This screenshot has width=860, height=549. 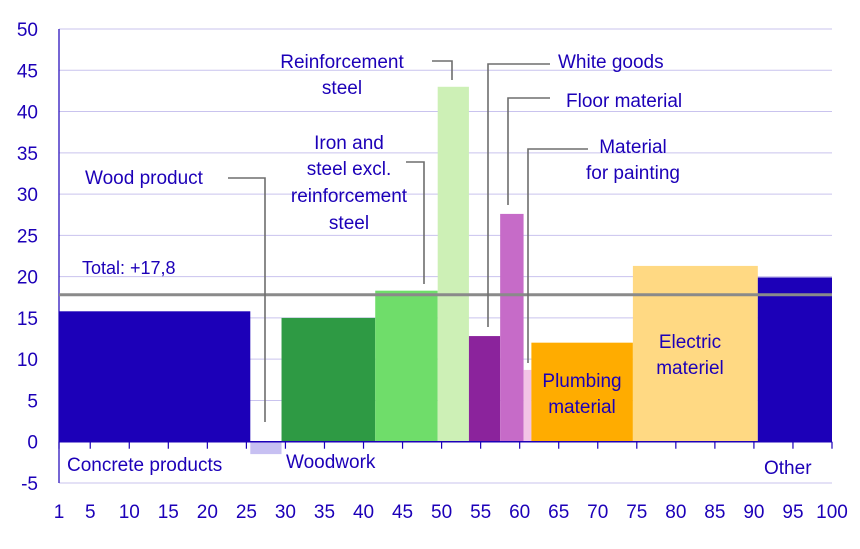 What do you see at coordinates (144, 465) in the screenshot?
I see `label-concrete-products: Concrete products` at bounding box center [144, 465].